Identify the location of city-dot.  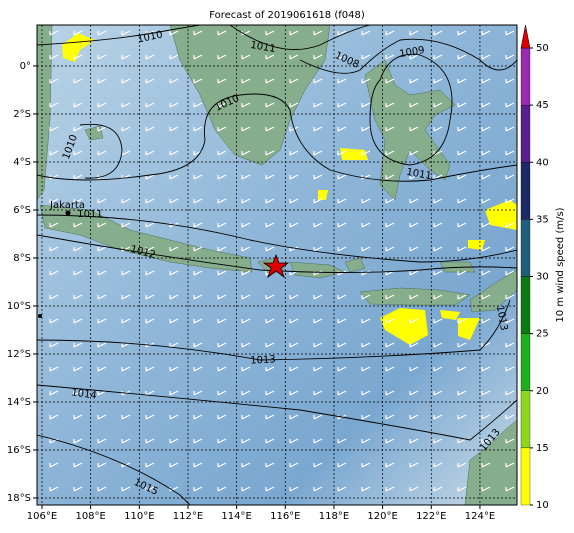
(40, 316).